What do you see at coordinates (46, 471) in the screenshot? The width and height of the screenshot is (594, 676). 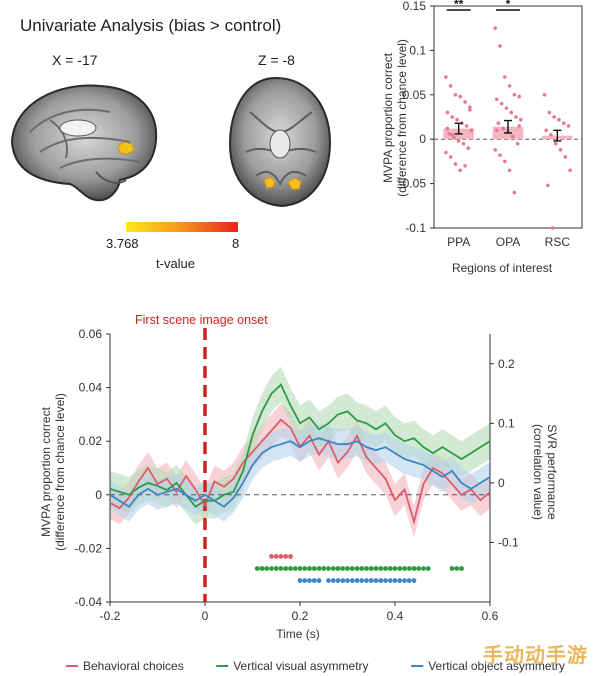 I see `line-y-axis-label-line1: MVPA proportion correct` at bounding box center [46, 471].